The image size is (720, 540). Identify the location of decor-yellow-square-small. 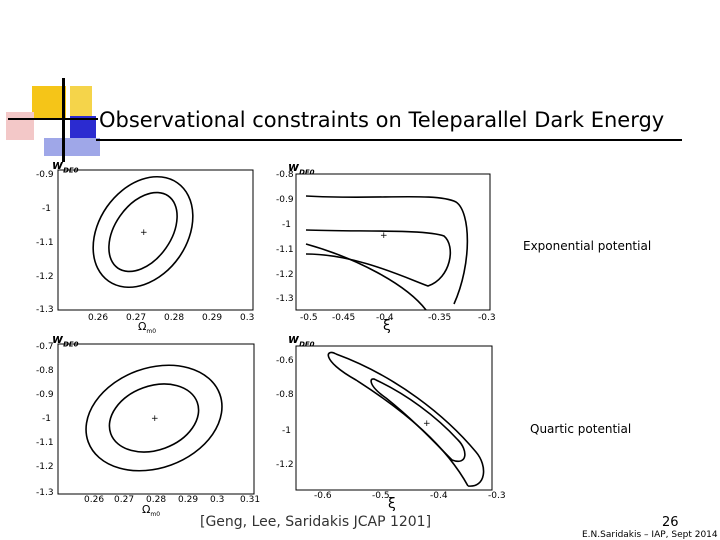
(81, 103).